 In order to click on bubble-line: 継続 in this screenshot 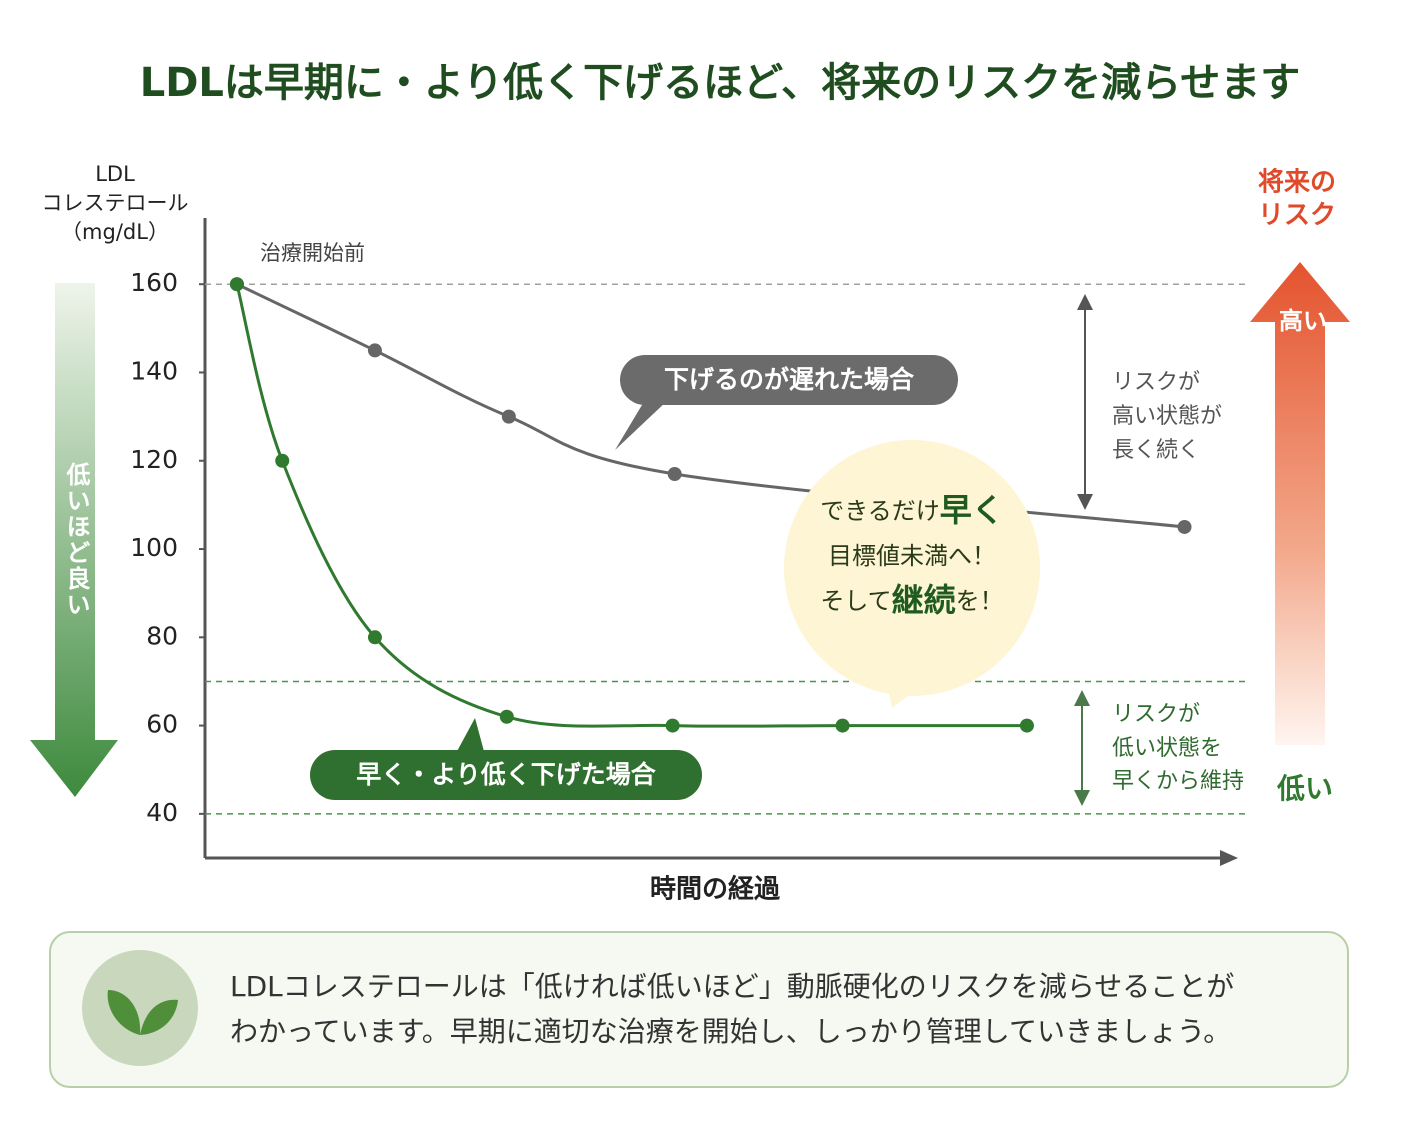, I will do `click(924, 600)`.